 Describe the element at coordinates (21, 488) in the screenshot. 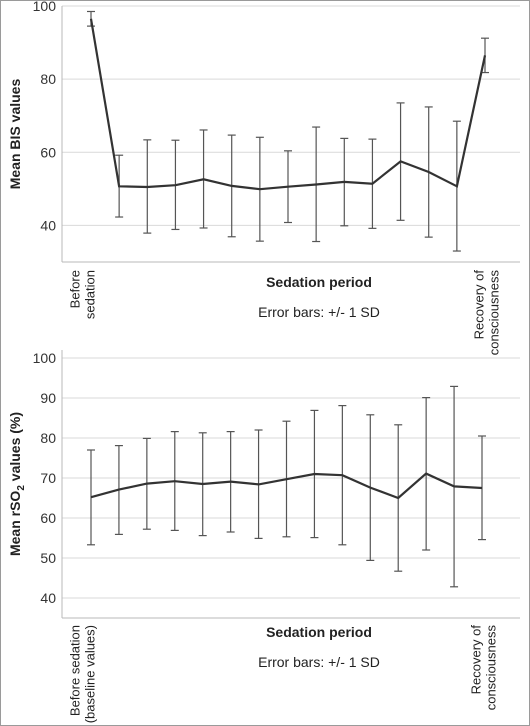

I see `y-axis-label-subscript: 2` at that location.